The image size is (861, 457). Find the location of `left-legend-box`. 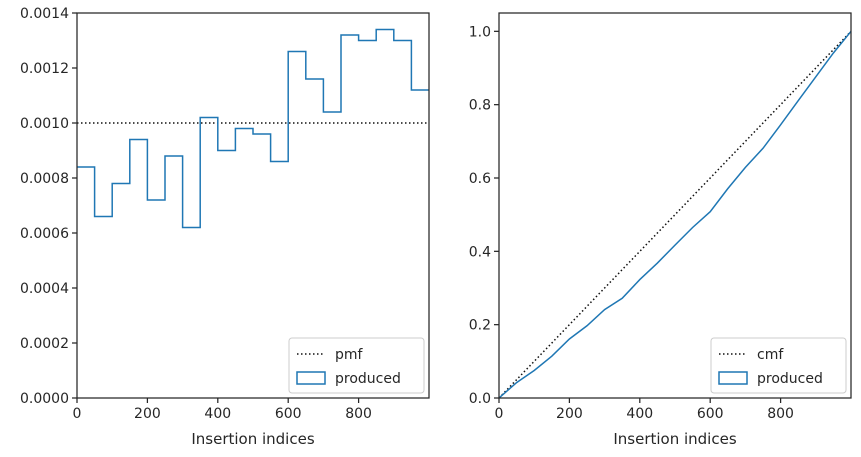

left-legend-box is located at coordinates (356, 365).